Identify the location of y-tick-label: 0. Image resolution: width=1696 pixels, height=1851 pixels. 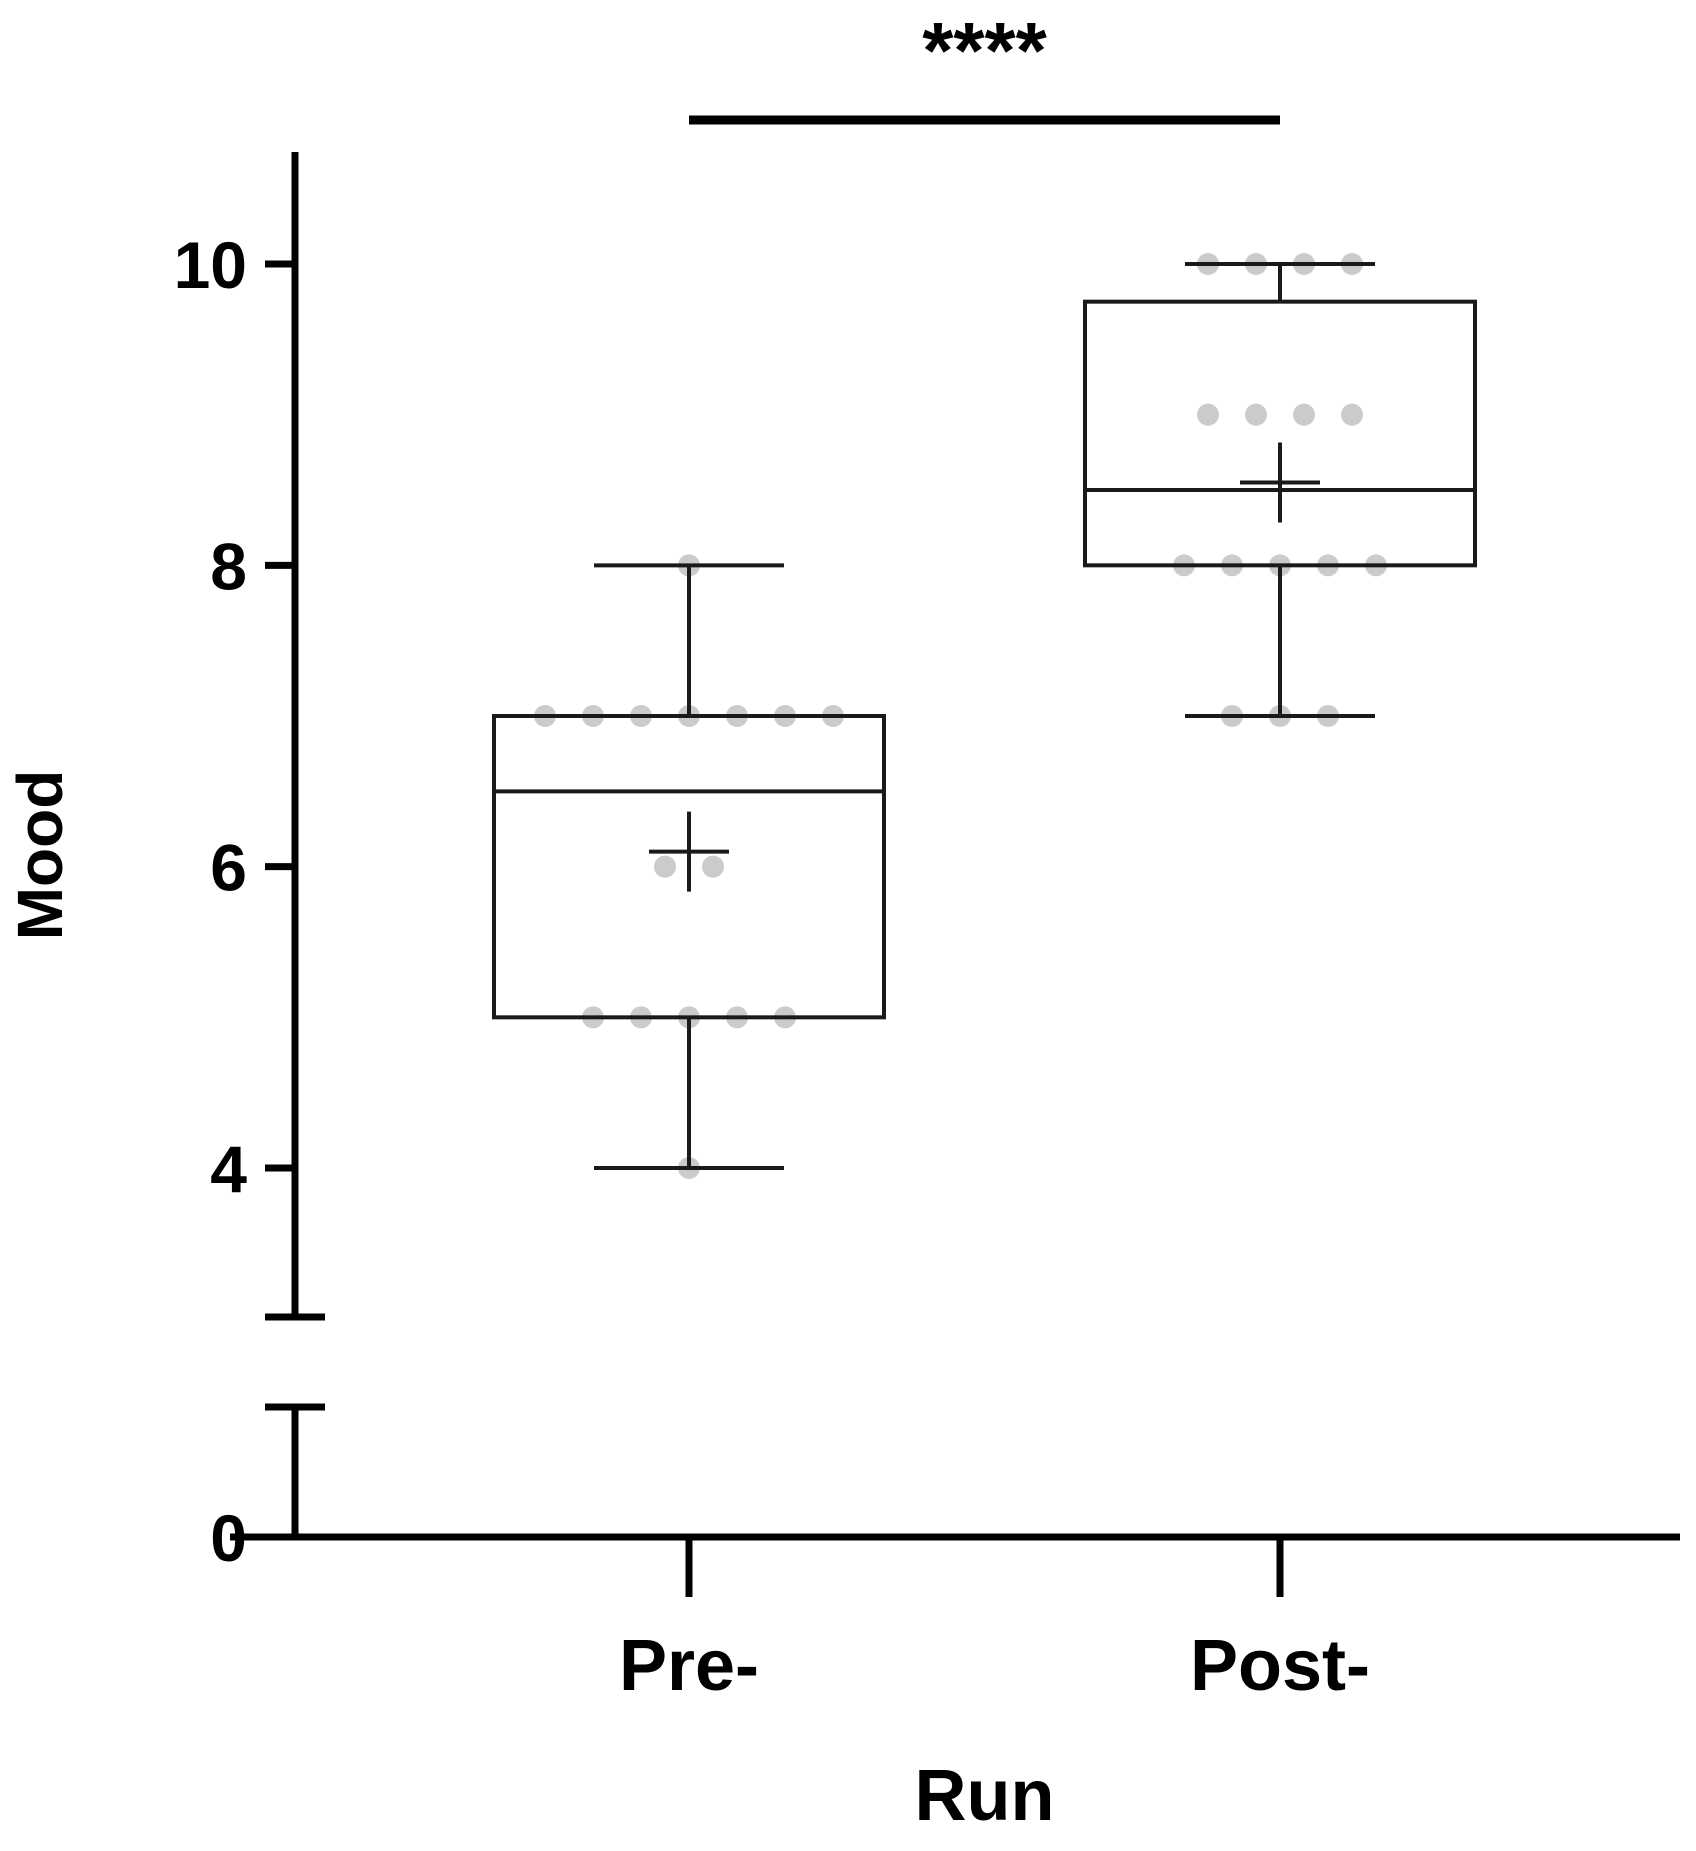
(228, 1538).